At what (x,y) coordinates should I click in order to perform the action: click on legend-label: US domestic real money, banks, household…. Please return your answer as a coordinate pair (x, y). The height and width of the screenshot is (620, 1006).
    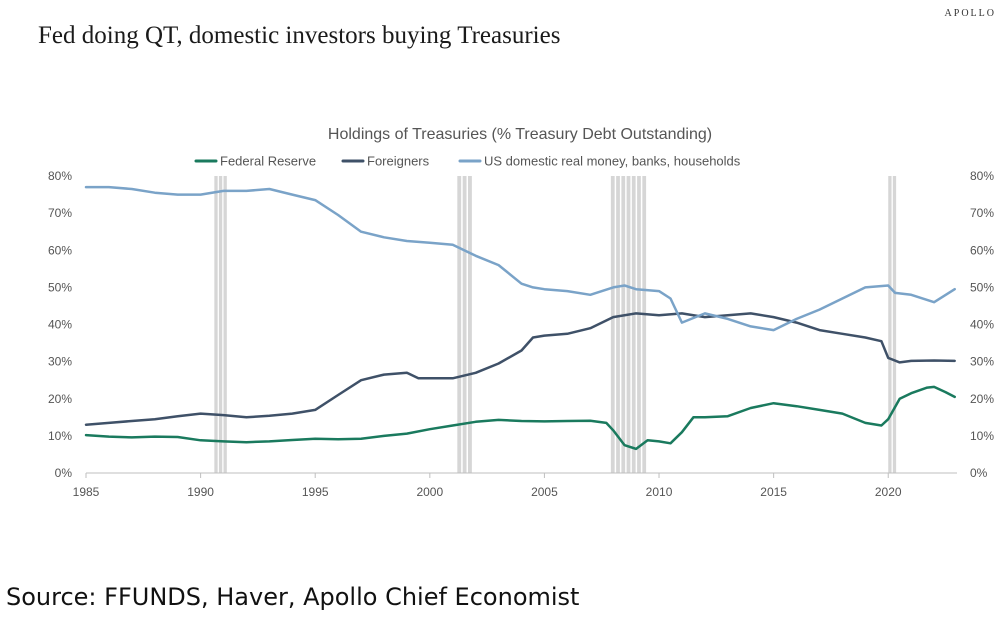
    Looking at the image, I should click on (612, 161).